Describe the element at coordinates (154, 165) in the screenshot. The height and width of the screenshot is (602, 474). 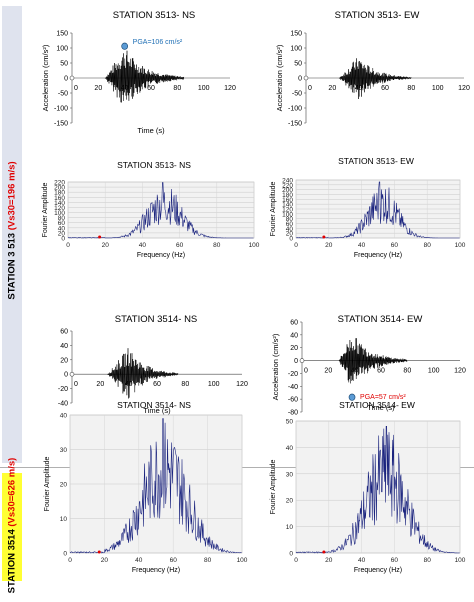
I see `chart-title: STATION 3513- NS` at that location.